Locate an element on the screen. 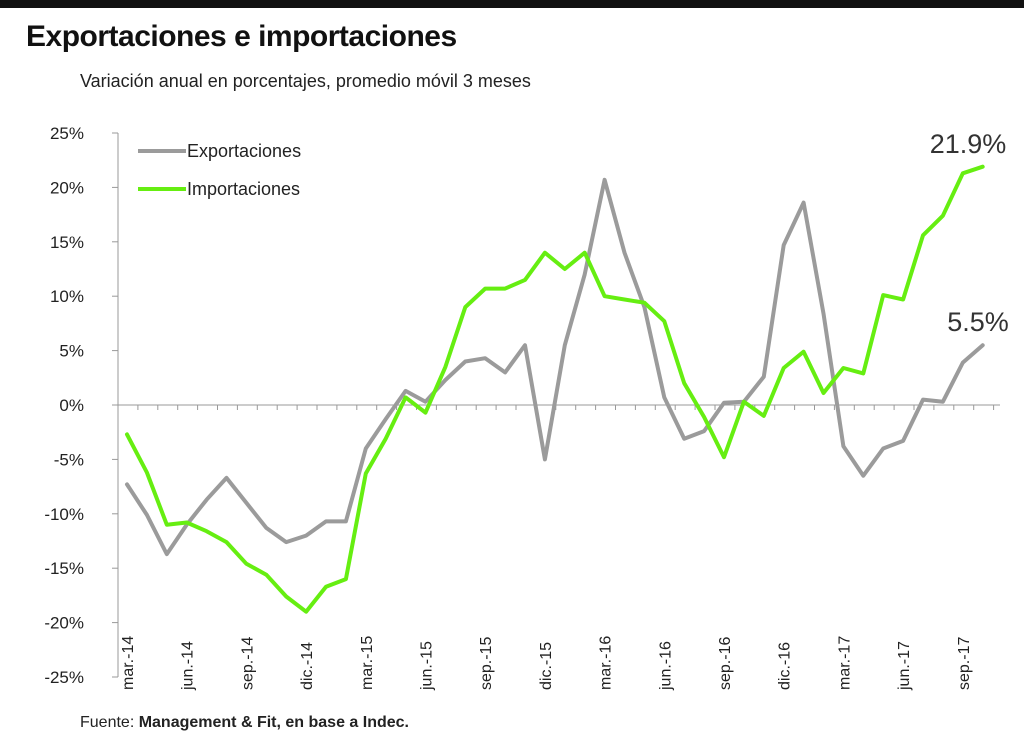 The width and height of the screenshot is (1024, 753). x-tick-label: dic.-16 is located at coordinates (785, 666).